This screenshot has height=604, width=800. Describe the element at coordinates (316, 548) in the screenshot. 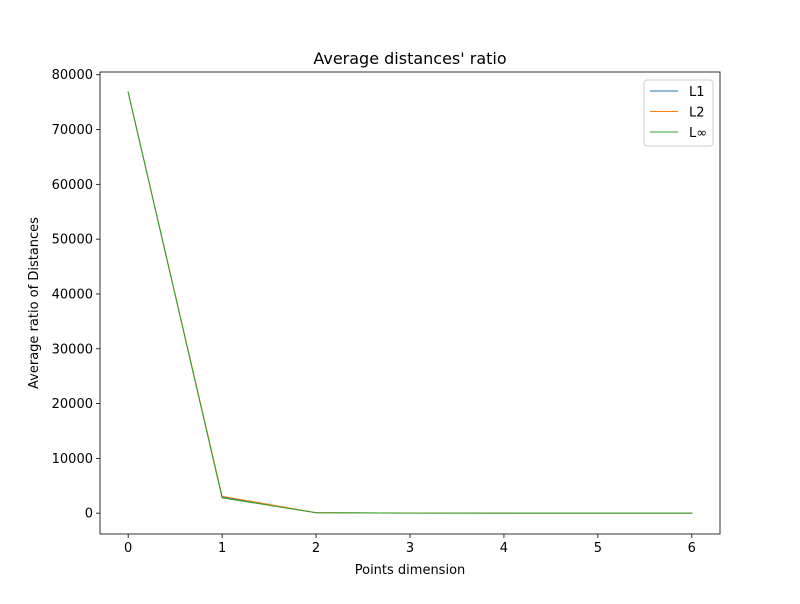

I see `x-tick-label: 2` at that location.